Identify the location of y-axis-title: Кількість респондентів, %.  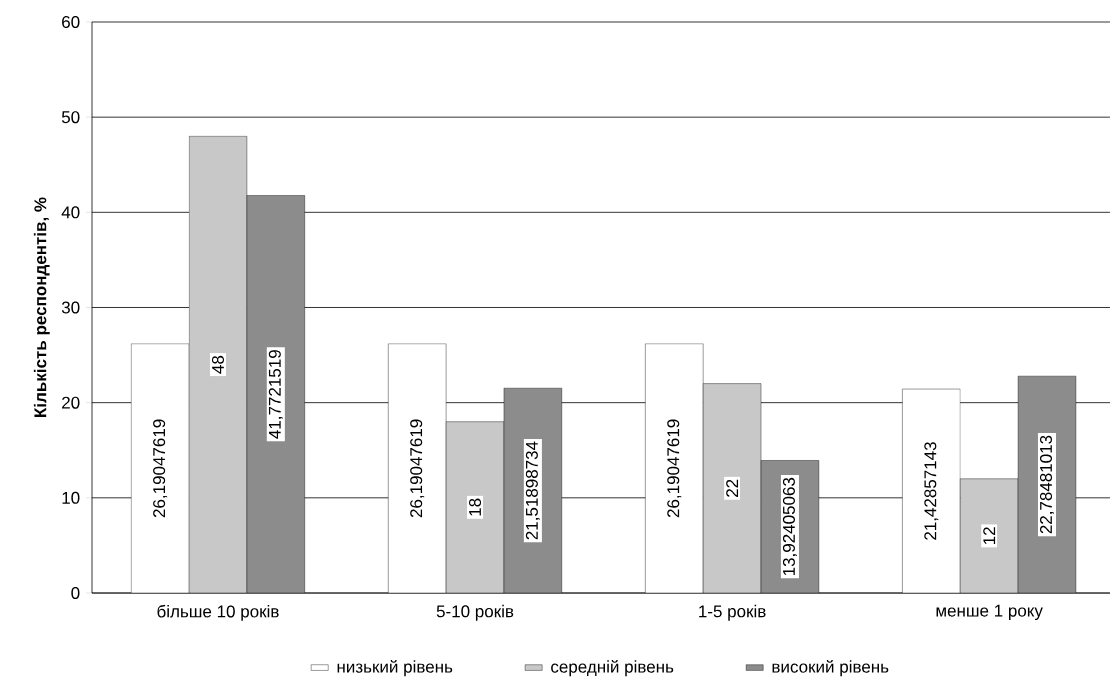
(41, 307).